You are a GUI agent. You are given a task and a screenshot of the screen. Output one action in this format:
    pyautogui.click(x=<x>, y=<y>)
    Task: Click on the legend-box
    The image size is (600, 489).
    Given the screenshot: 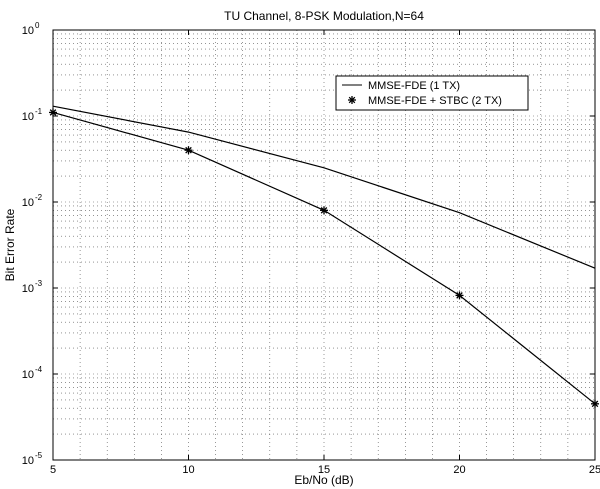 What is the action you would take?
    pyautogui.click(x=432, y=93)
    